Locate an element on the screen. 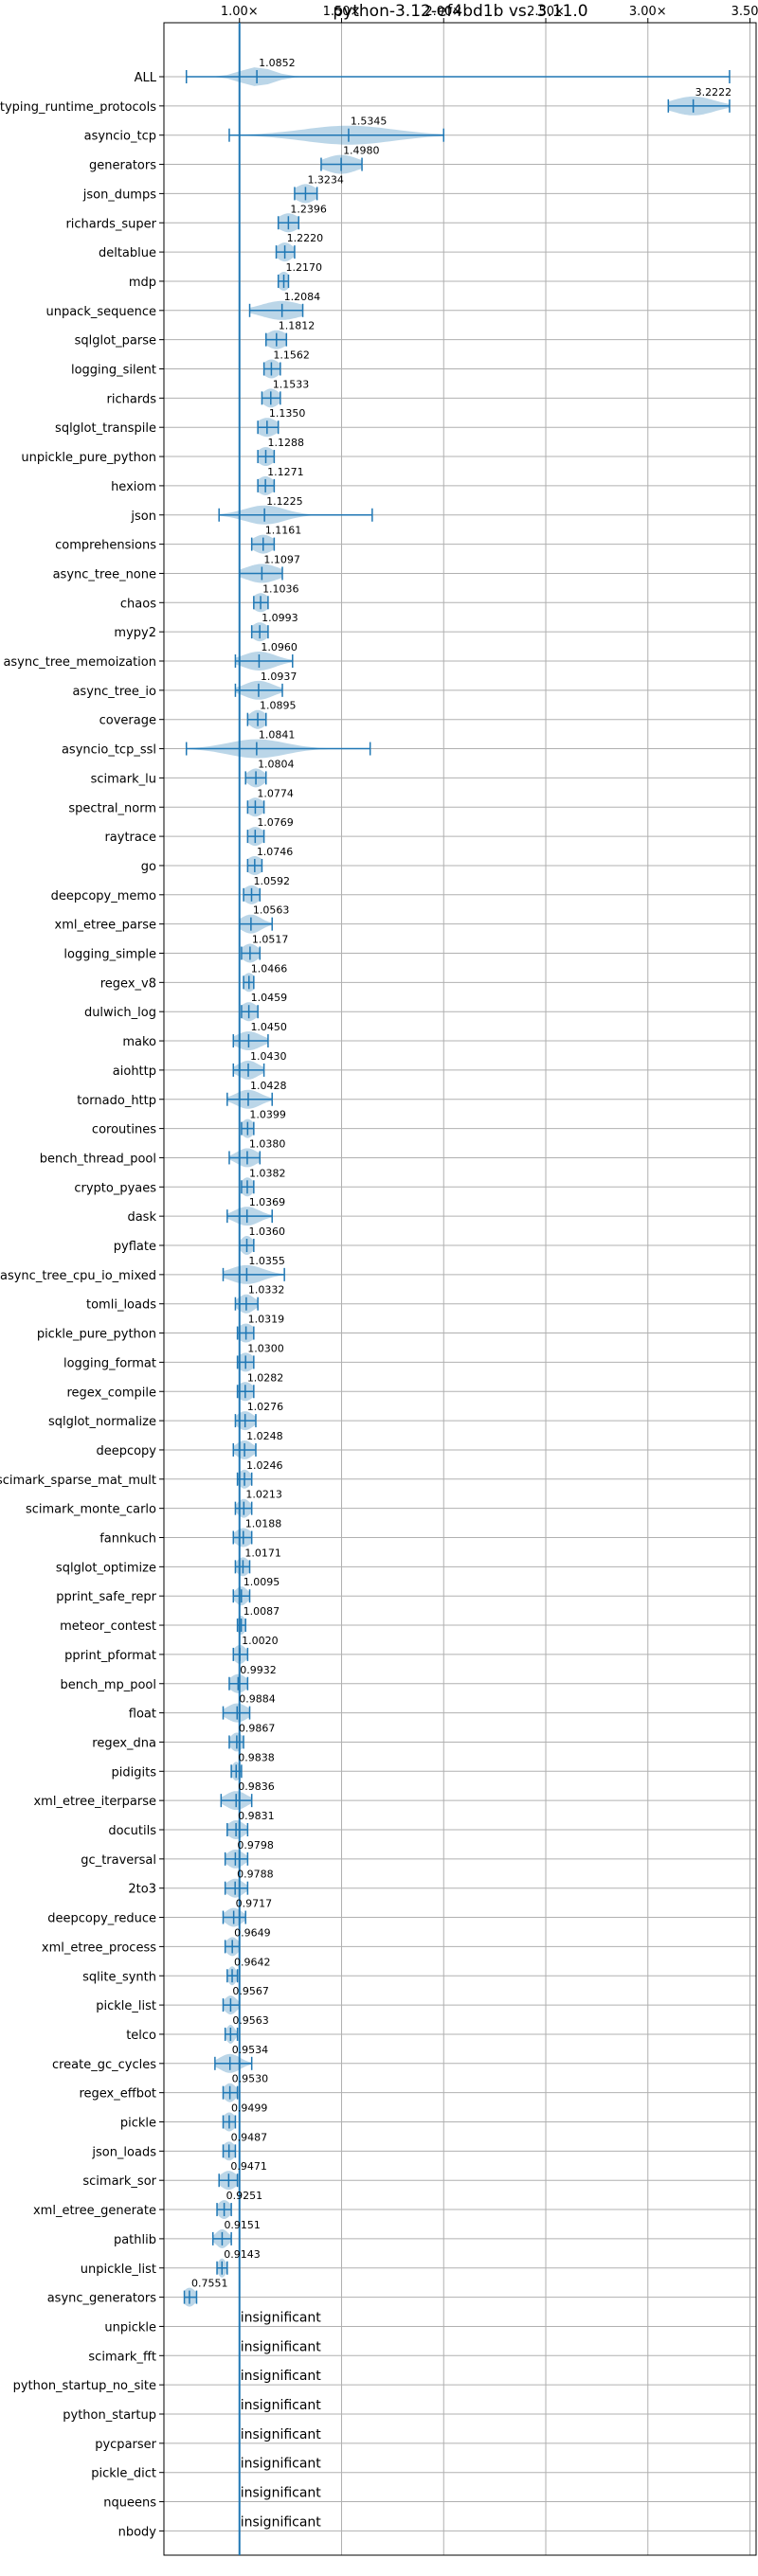 The width and height of the screenshot is (758, 2576). benchmark-label: chaos is located at coordinates (138, 604).